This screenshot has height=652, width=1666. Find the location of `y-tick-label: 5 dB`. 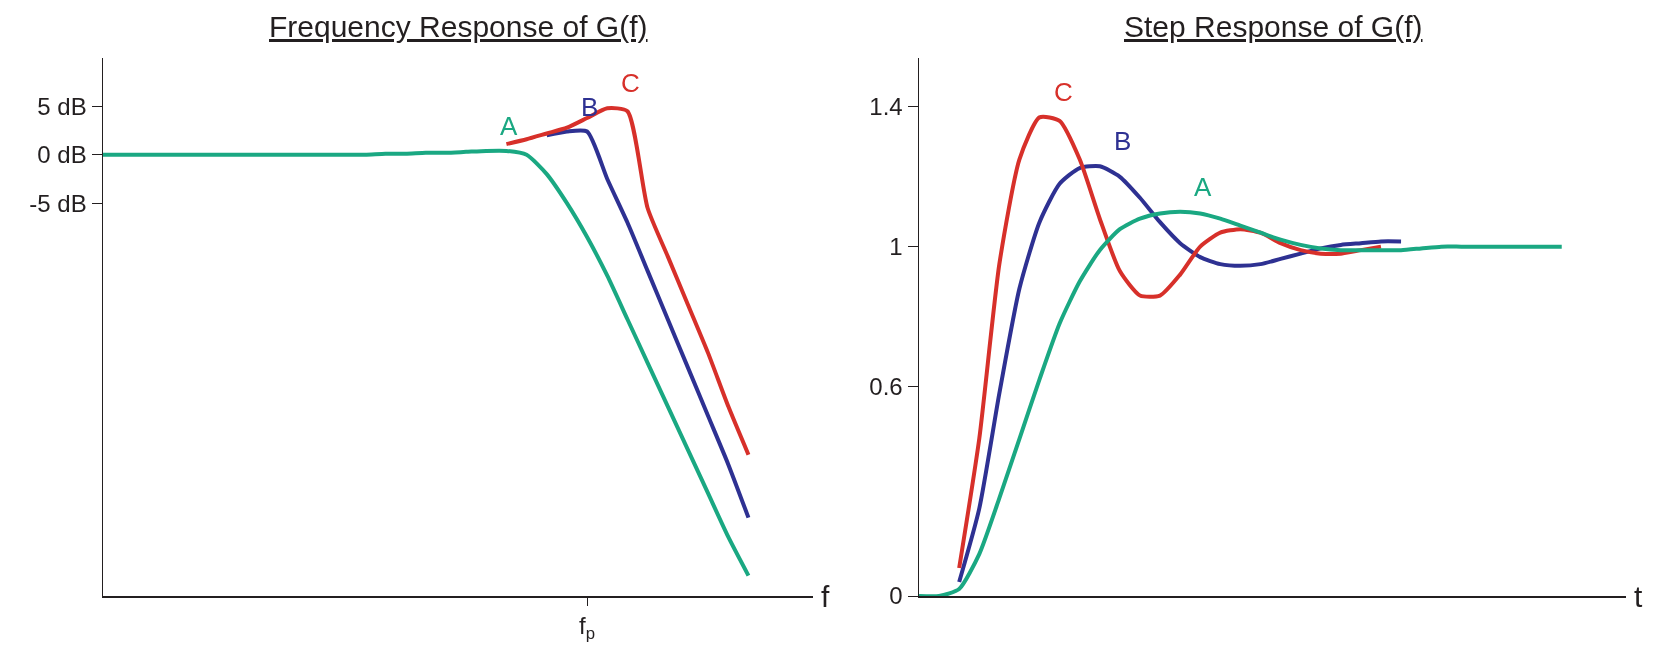

y-tick-label: 5 dB is located at coordinates (62, 106).